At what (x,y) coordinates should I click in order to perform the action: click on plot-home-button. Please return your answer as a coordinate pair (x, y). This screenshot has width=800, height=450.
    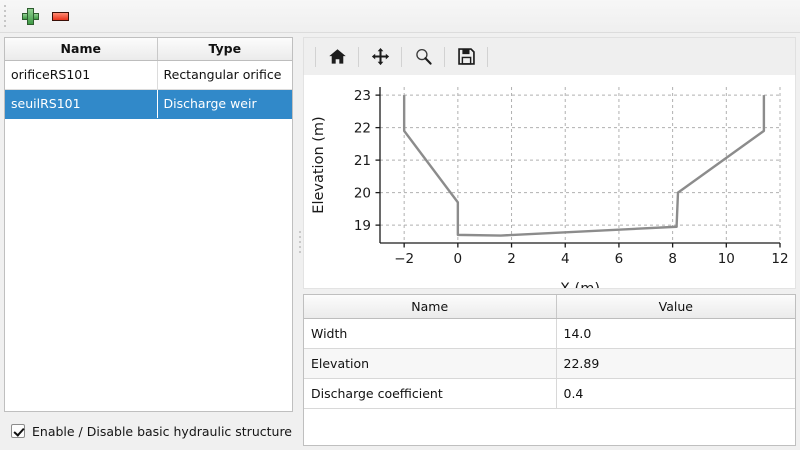
    Looking at the image, I should click on (337, 57).